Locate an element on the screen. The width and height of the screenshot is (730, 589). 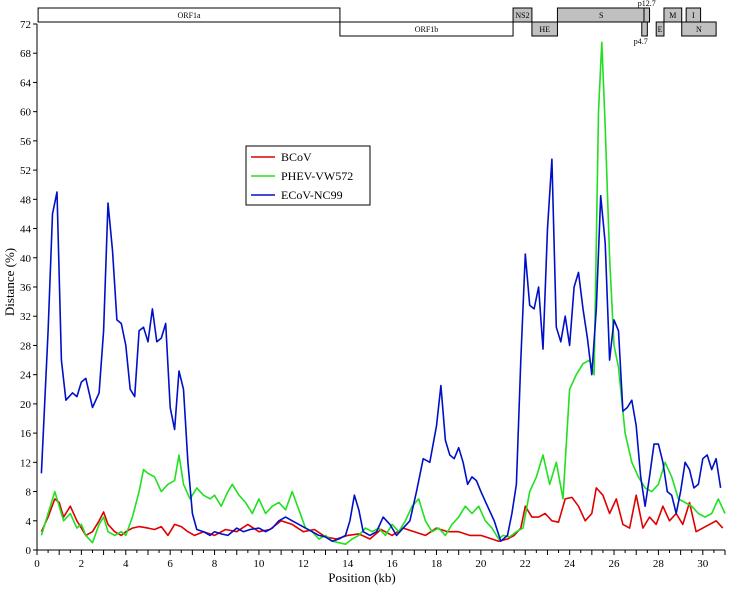
y-tick-label: 4 is located at coordinates (29, 522).